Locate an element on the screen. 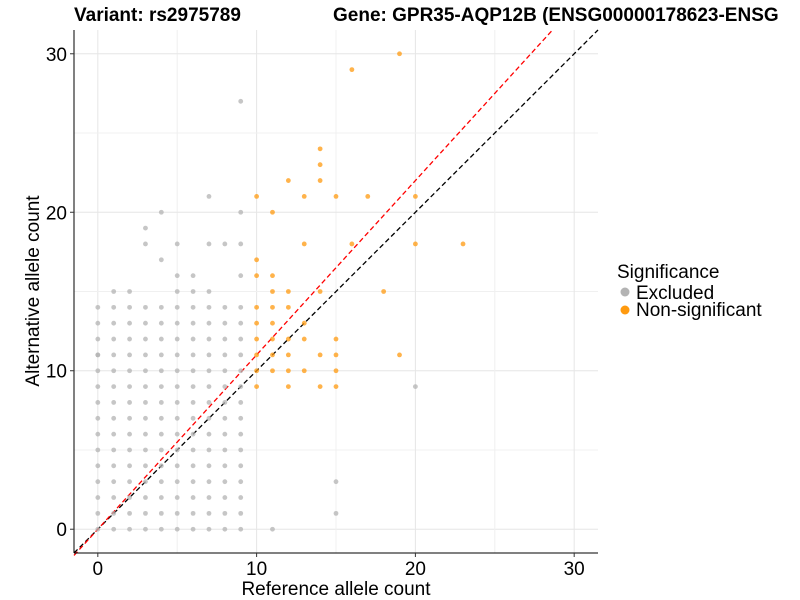 The image size is (800, 600). legend: Significance Excluded Non-significant is located at coordinates (689, 291).